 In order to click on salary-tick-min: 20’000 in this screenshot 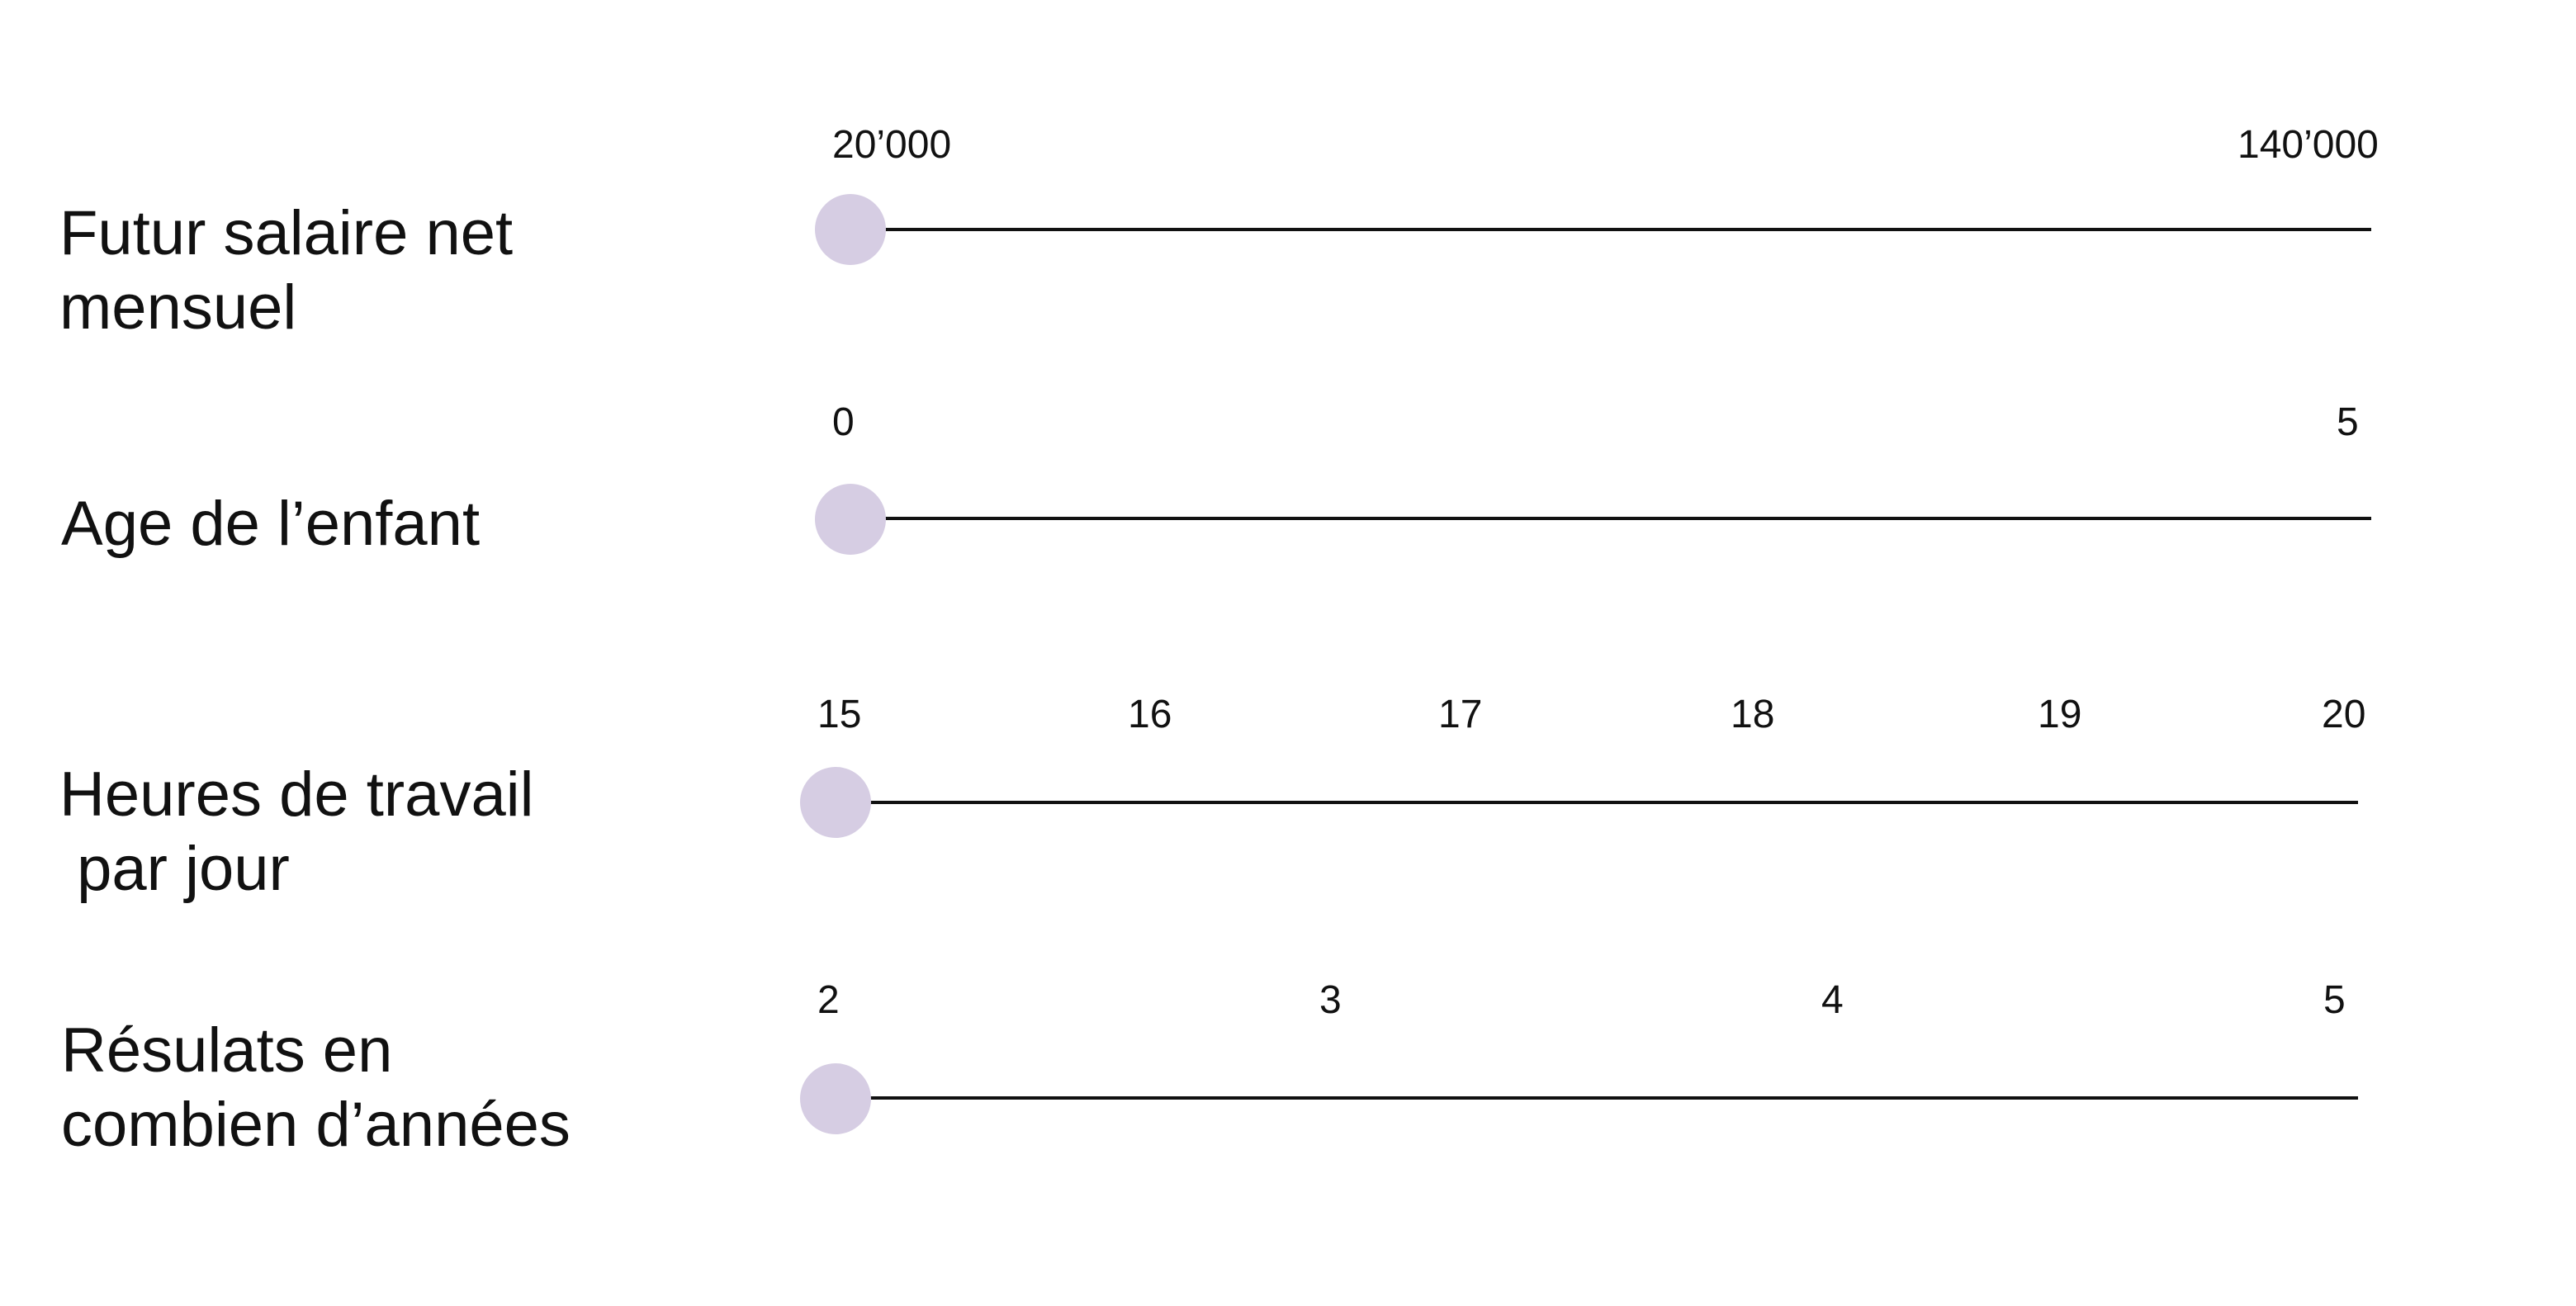, I will do `click(892, 145)`.